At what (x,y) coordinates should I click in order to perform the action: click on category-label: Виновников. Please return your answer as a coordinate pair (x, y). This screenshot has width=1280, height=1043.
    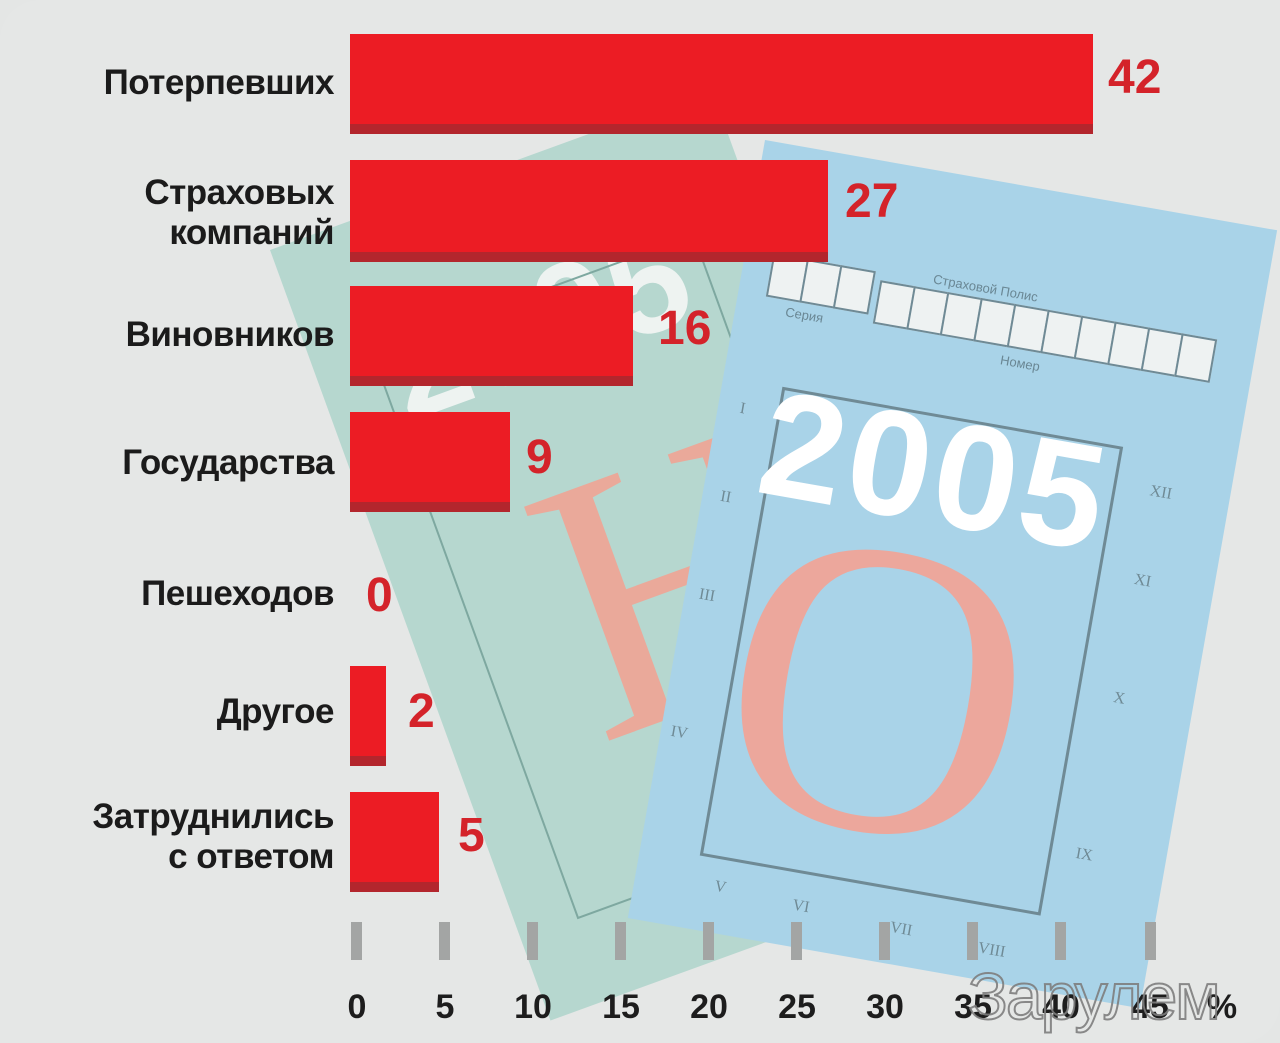
    Looking at the image, I should click on (230, 334).